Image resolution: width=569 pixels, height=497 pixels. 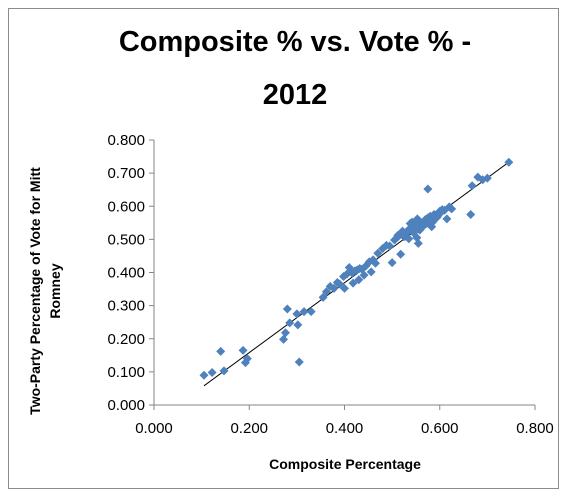 I want to click on y-tick-label: 0.500, so click(x=126, y=239).